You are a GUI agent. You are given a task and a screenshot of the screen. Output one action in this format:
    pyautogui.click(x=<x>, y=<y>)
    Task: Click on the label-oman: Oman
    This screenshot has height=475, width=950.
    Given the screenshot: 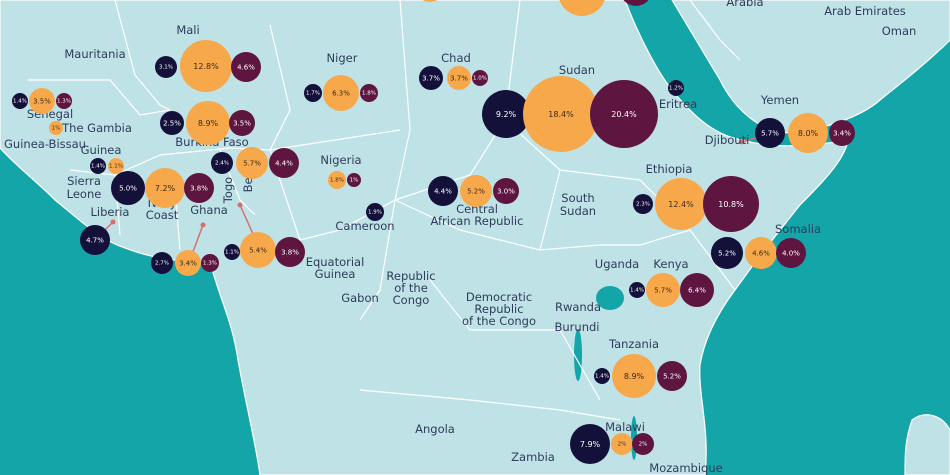 What is the action you would take?
    pyautogui.click(x=899, y=31)
    